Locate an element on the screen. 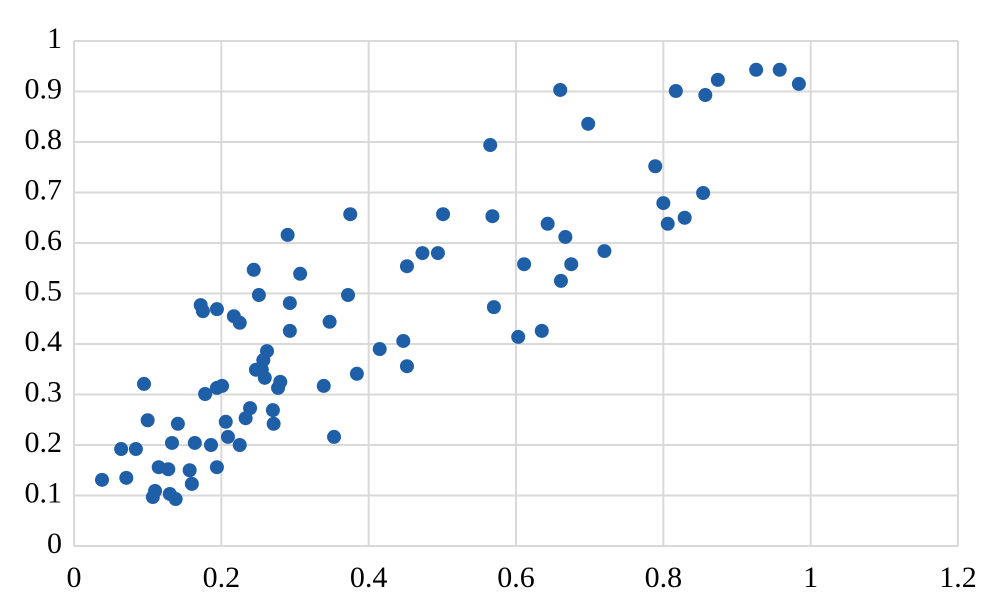 Image resolution: width=1004 pixels, height=612 pixels. x-tick-label: 1.2 is located at coordinates (958, 577).